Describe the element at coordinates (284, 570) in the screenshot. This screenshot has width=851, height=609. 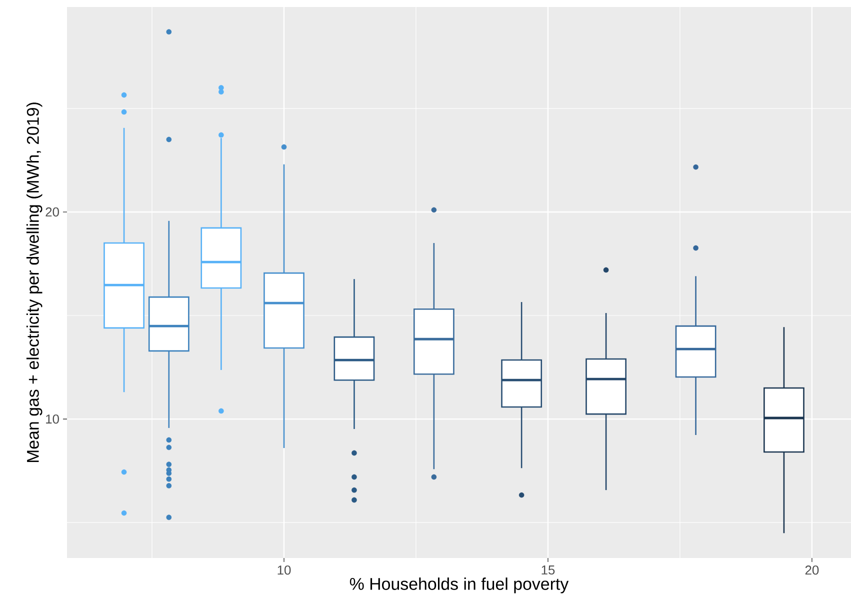
I see `x-tick-label: 10` at that location.